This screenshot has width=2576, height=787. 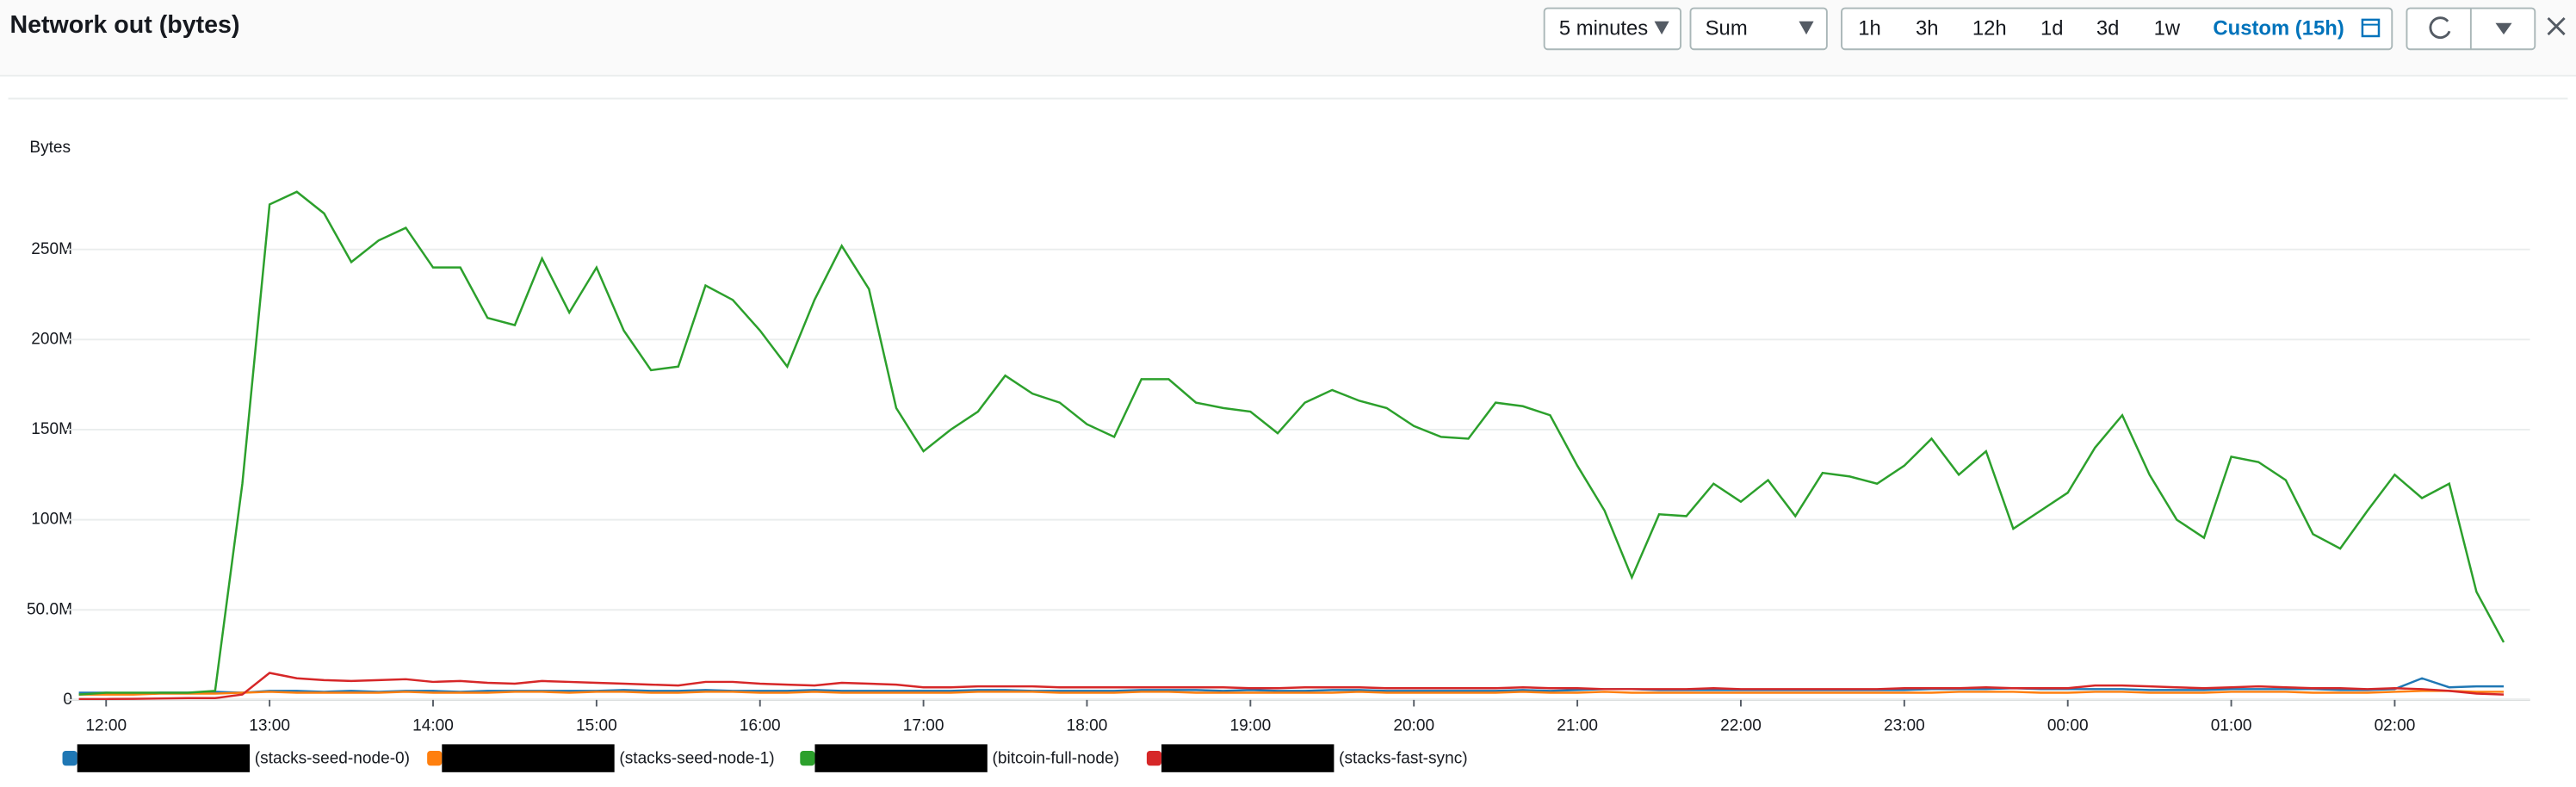 I want to click on legend-label: (stacks-fast-sync), so click(x=1403, y=759).